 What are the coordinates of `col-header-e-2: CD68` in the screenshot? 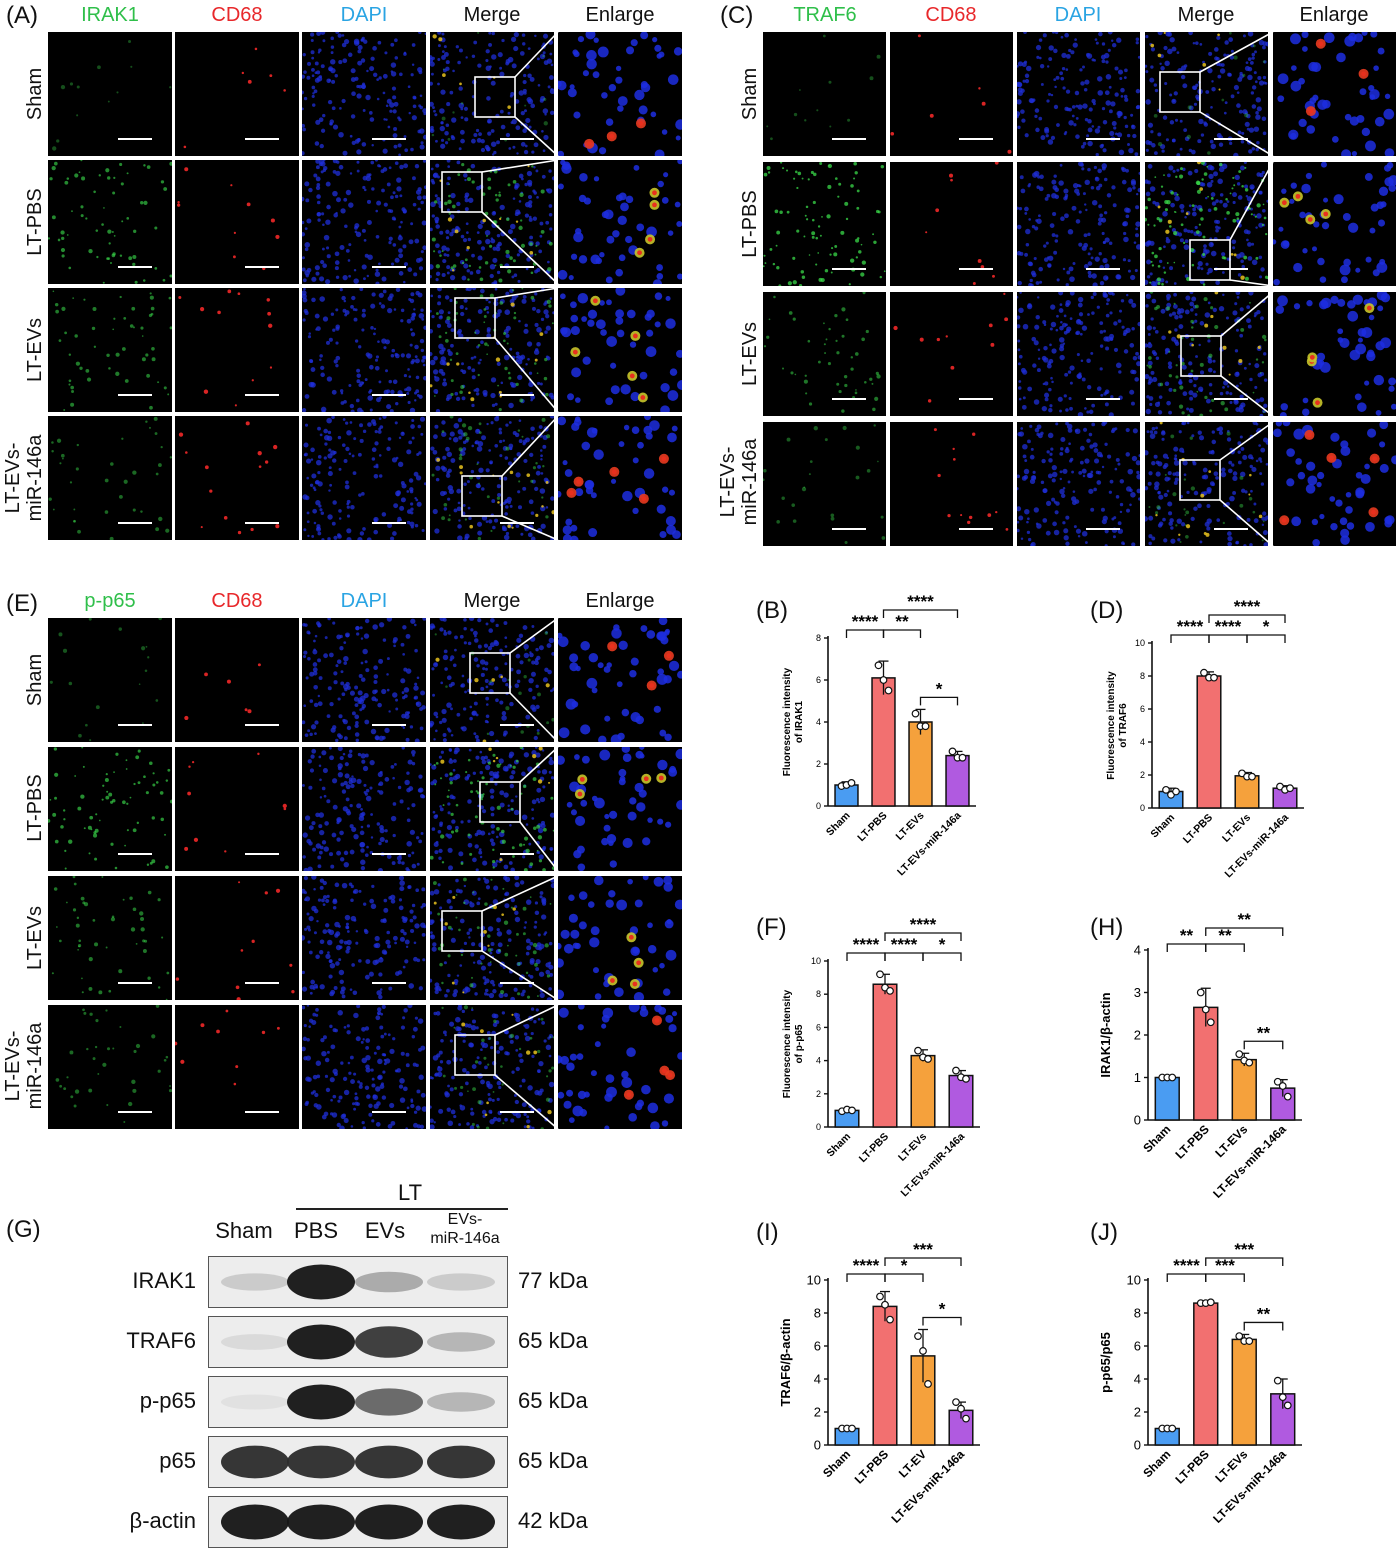 It's located at (237, 601).